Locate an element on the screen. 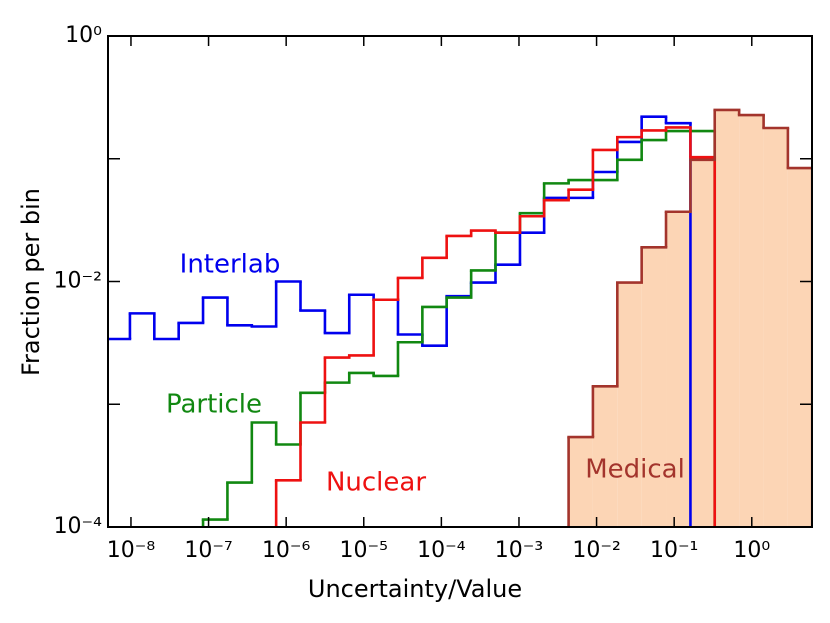 The width and height of the screenshot is (830, 623). y-axis-label: Fraction per bin is located at coordinates (31, 282).